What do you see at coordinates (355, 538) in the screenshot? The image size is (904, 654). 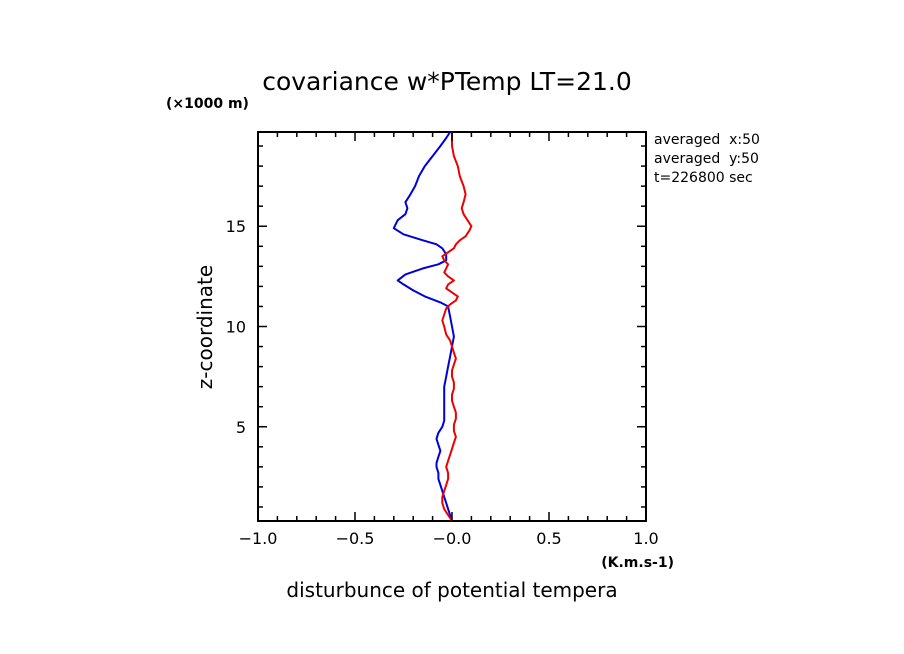 I see `x-tick-label: −0.5` at bounding box center [355, 538].